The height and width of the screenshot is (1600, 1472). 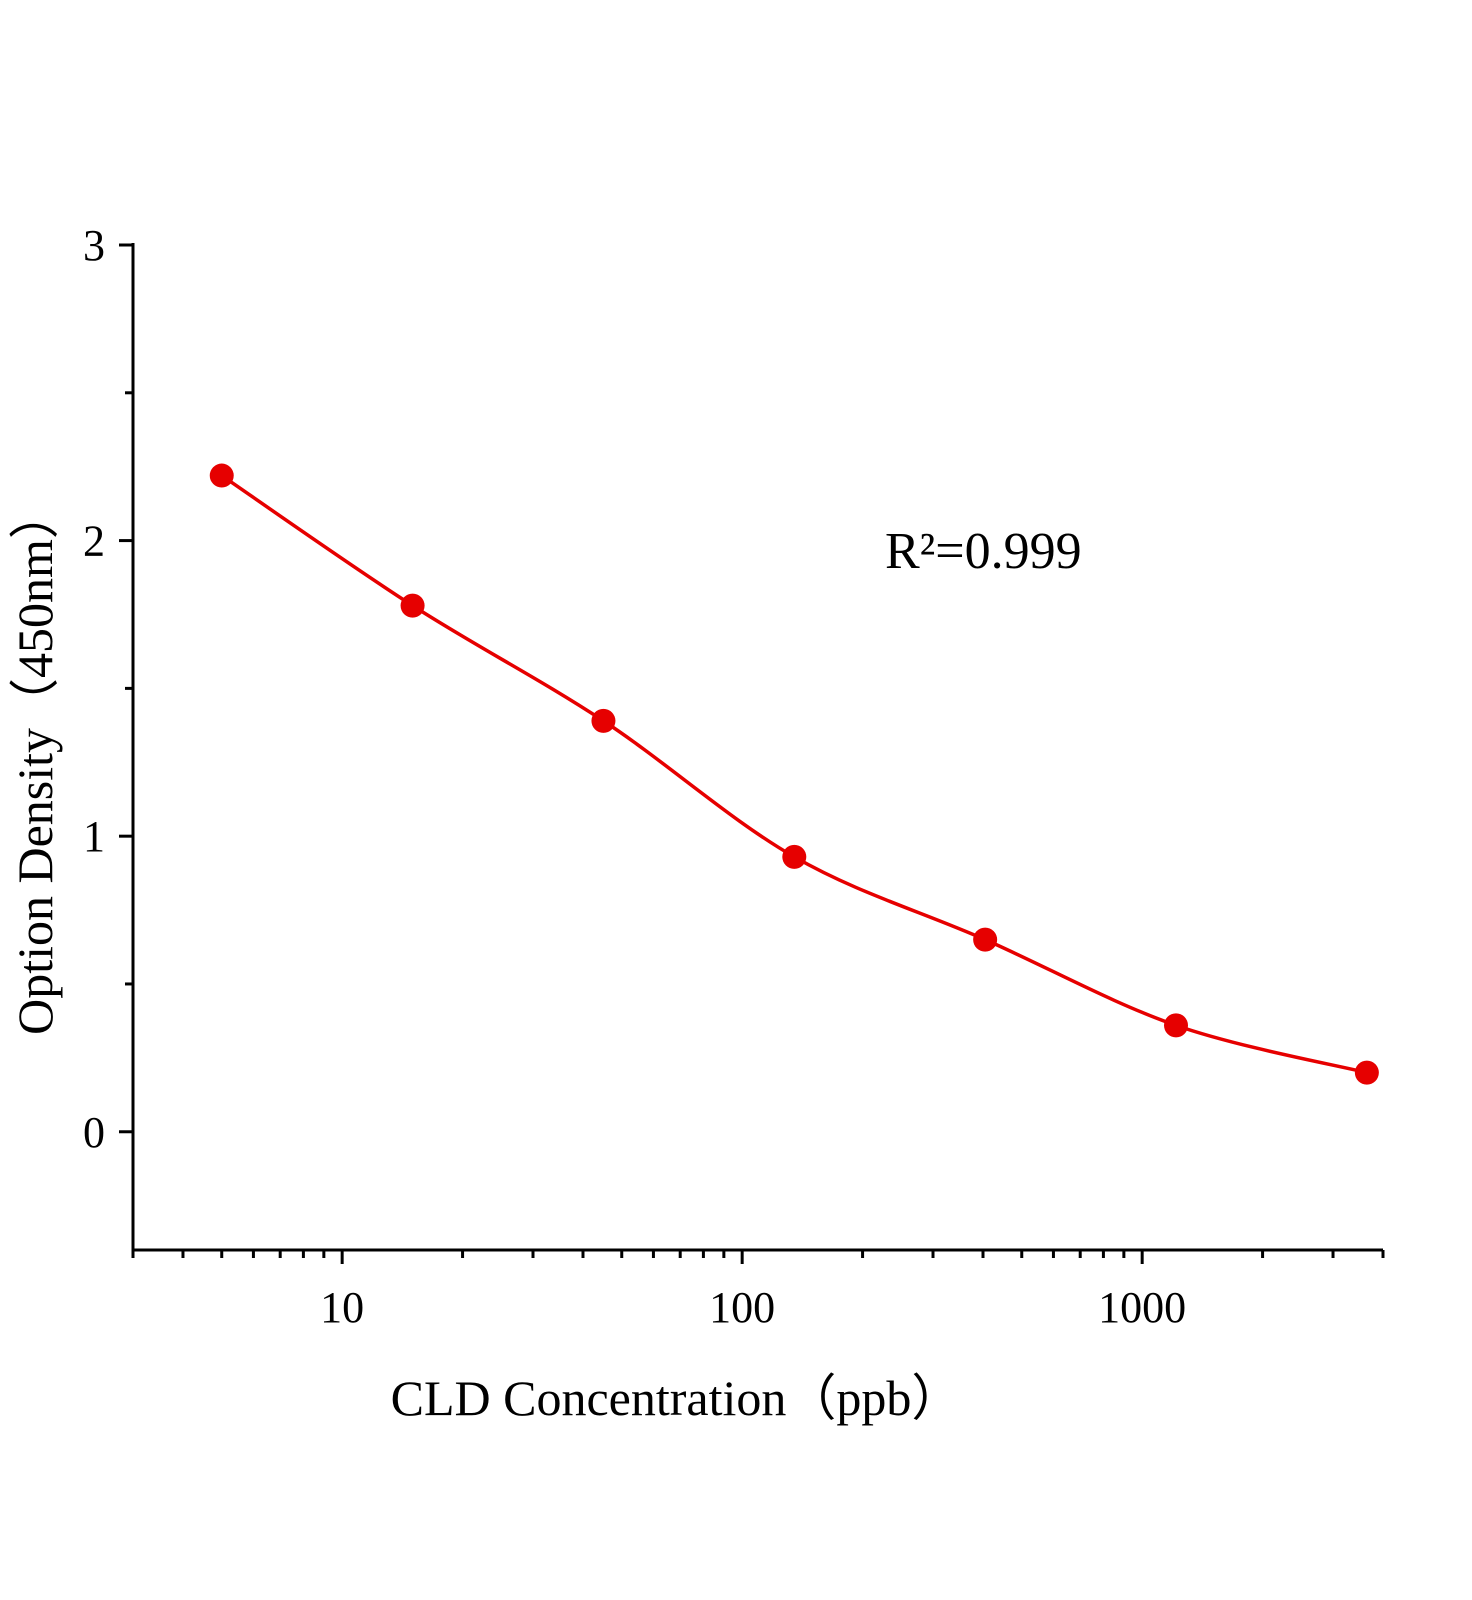 I want to click on y-tick-label: 0, so click(x=94, y=1132).